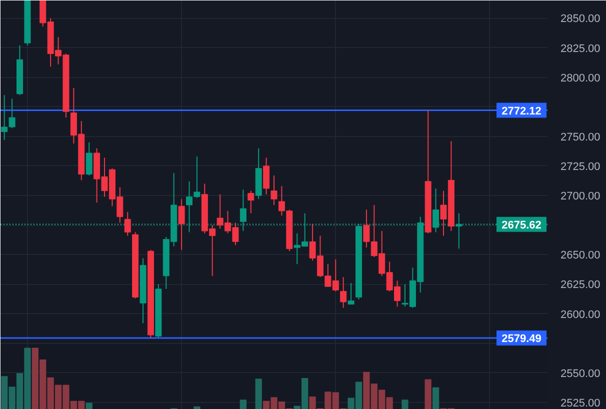 The image size is (606, 409). Describe the element at coordinates (580, 166) in the screenshot. I see `y-tick-label: 2725.00` at that location.